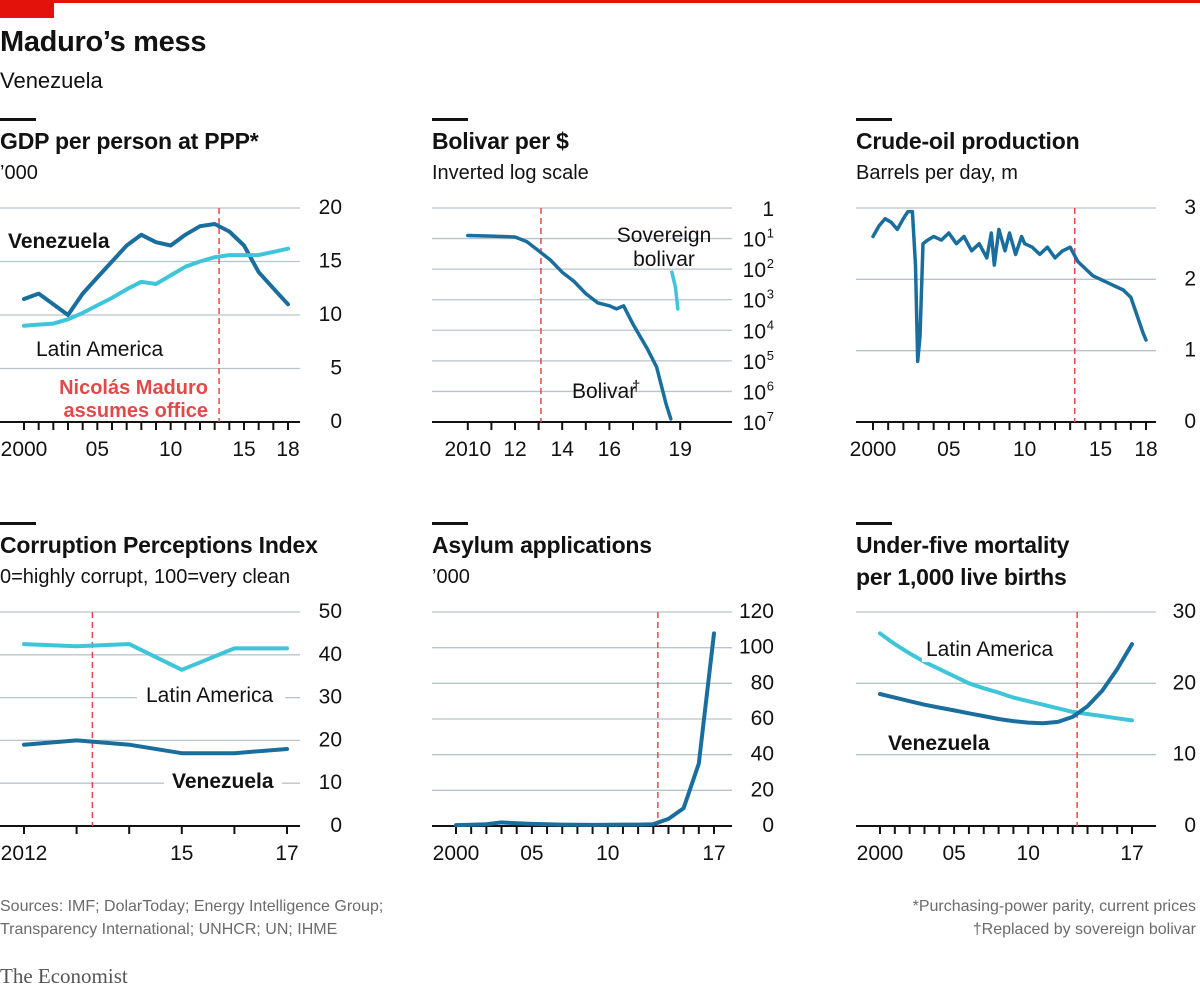  I want to click on chart-title: Bolivar per $, so click(500, 141).